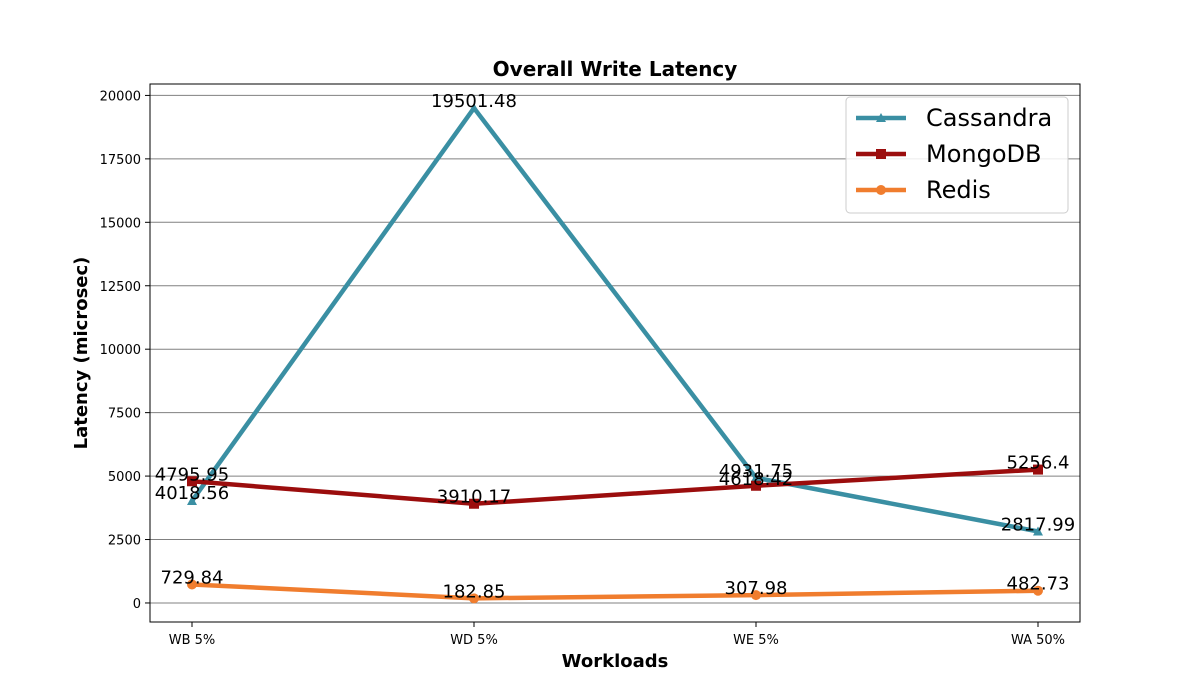 The image size is (1200, 700). I want to click on legend: Cassandra MongoDB Redis, so click(957, 155).